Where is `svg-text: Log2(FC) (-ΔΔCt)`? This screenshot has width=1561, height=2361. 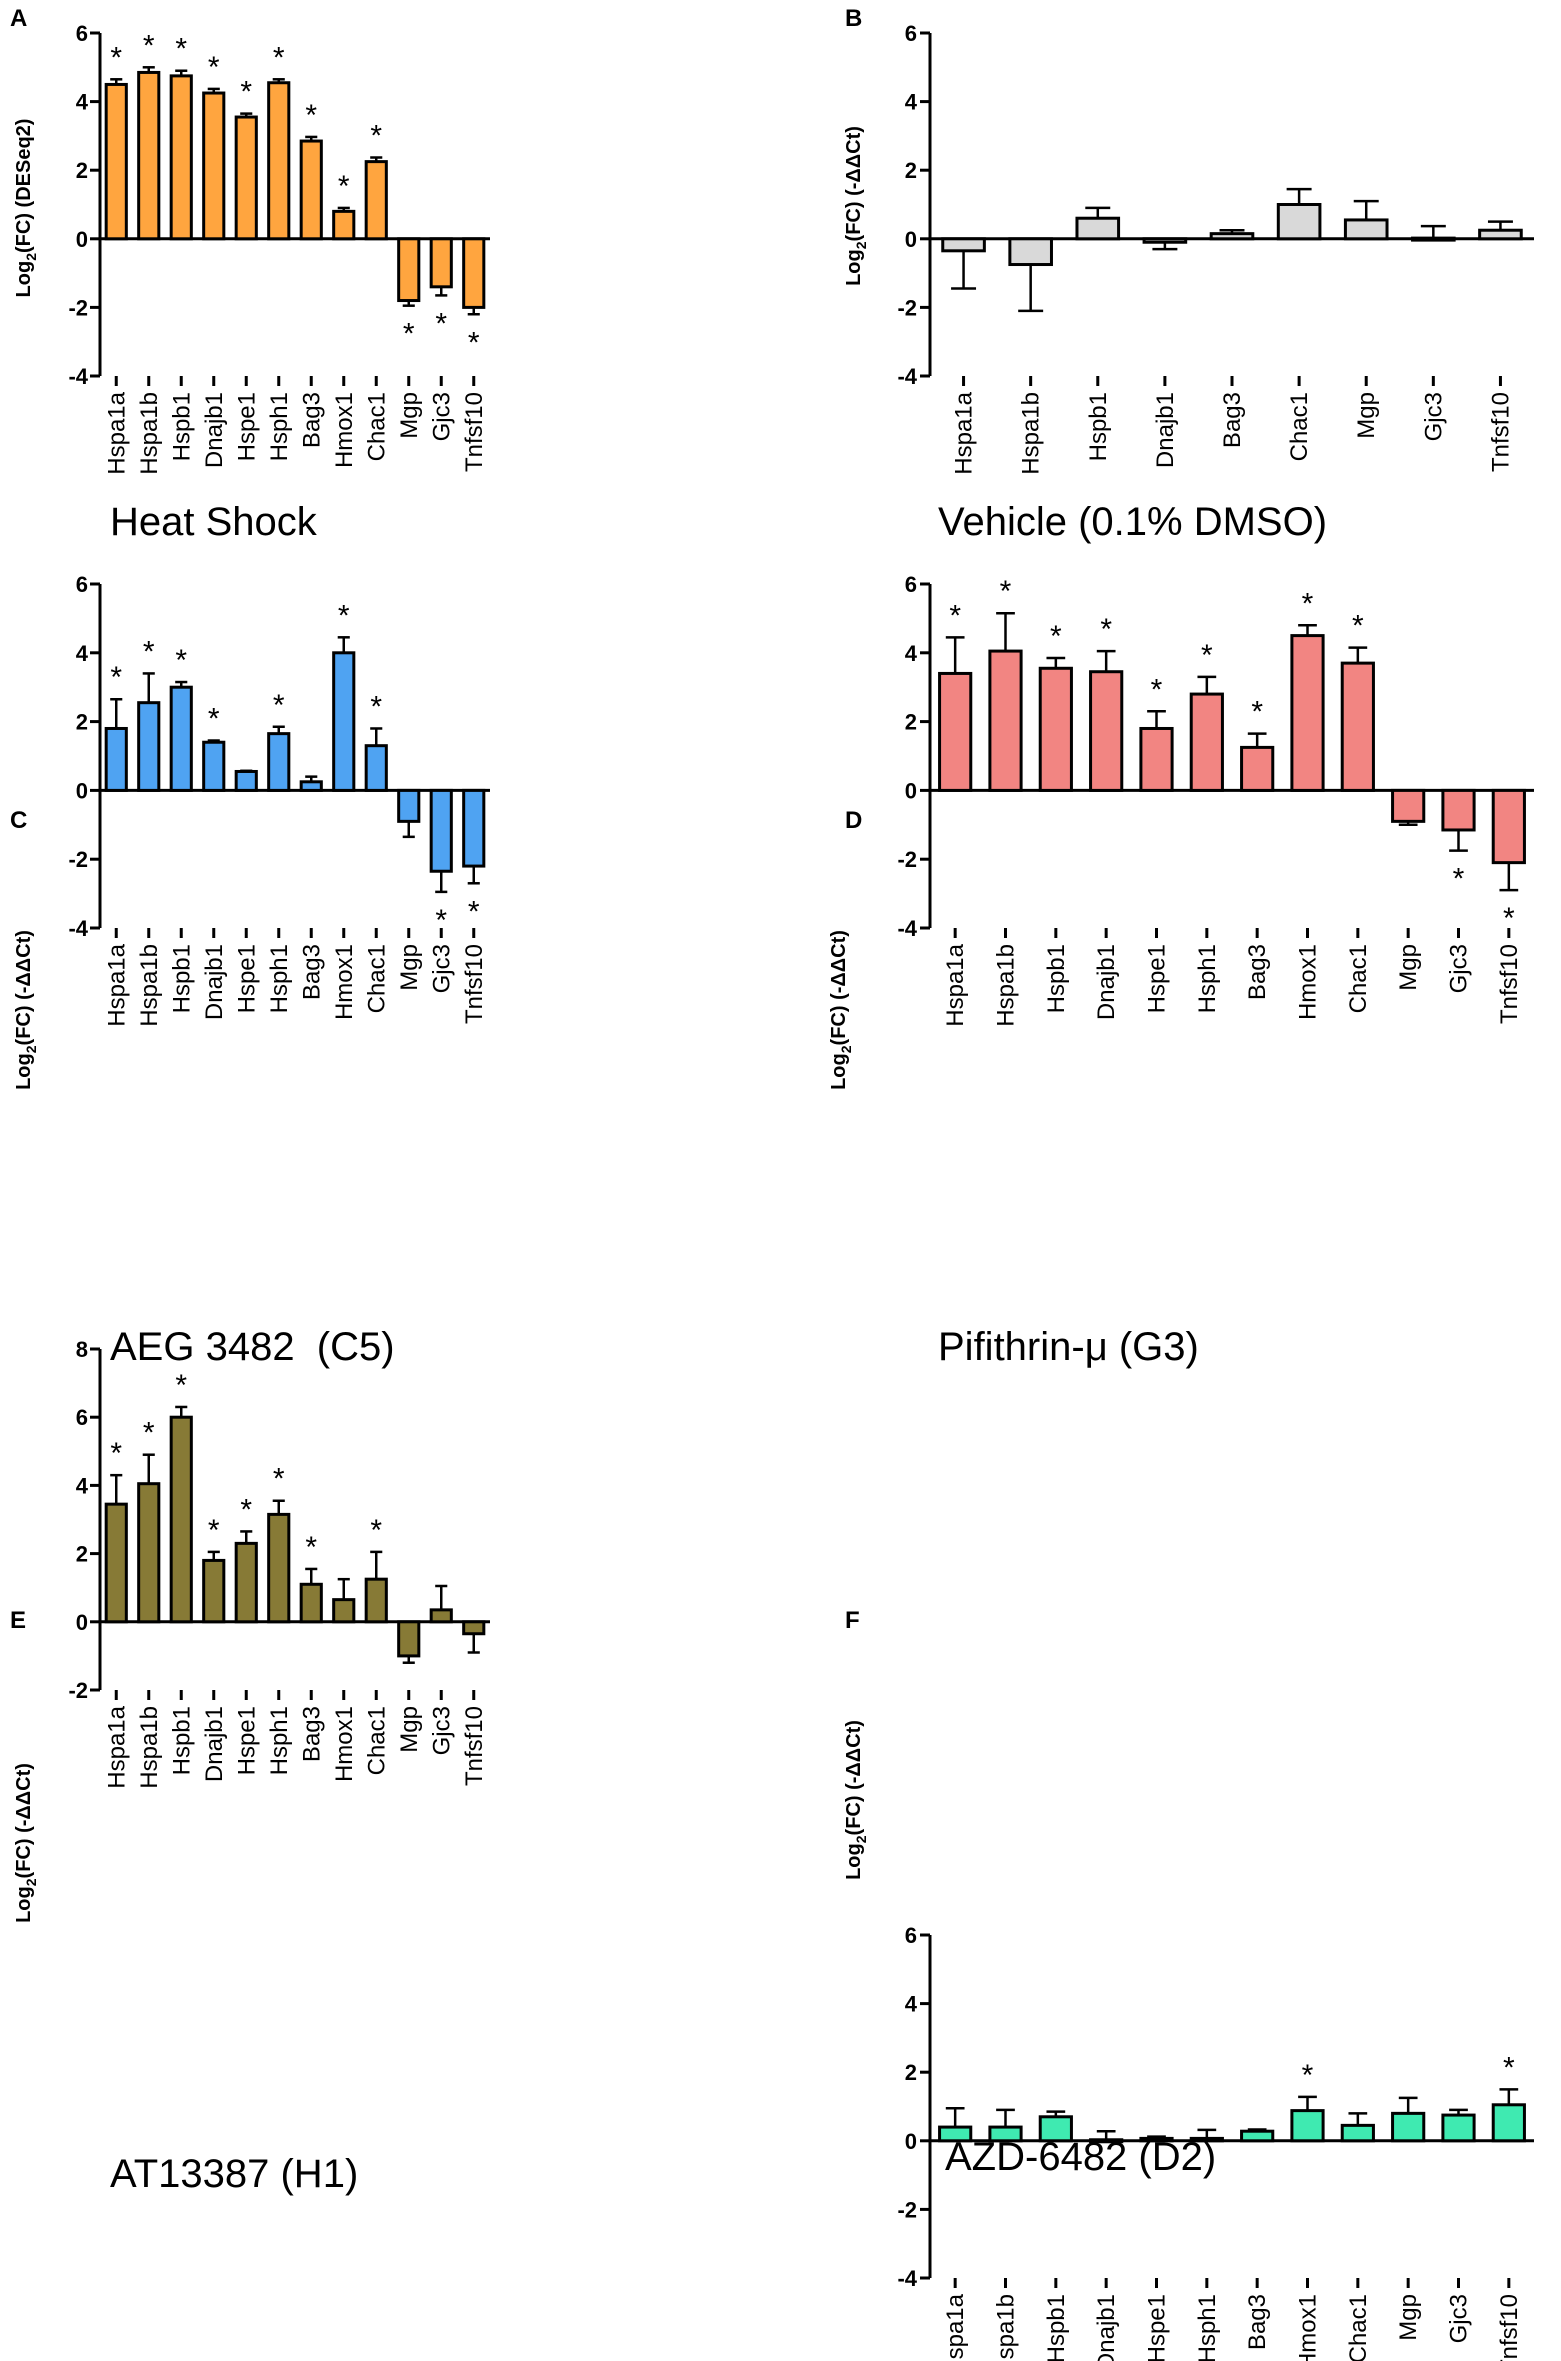
svg-text: Log2(FC) (-ΔΔCt) is located at coordinates (26, 1010).